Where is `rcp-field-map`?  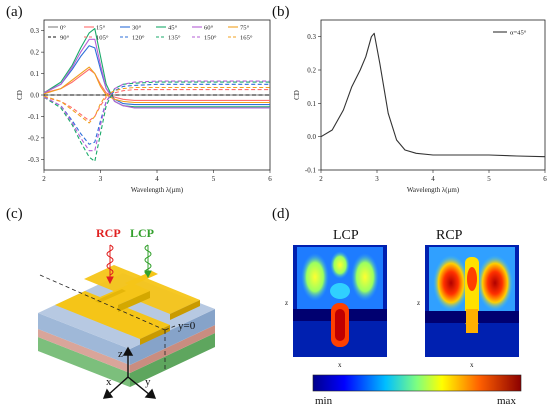 rcp-field-map is located at coordinates (472, 301).